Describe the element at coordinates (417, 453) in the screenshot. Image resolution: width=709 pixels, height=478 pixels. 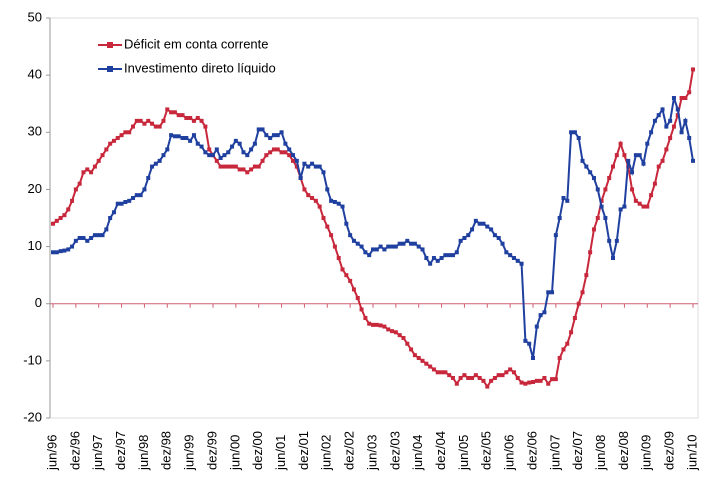
I see `x-tick-label: jun/04` at that location.